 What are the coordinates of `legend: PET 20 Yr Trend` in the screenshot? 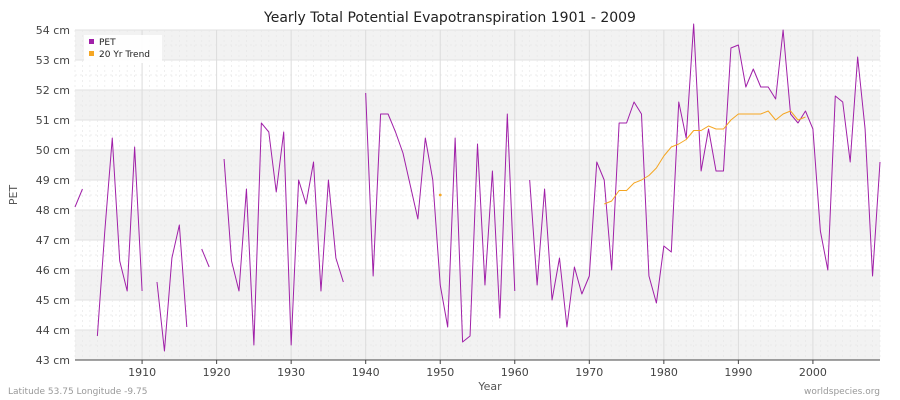 It's located at (123, 49).